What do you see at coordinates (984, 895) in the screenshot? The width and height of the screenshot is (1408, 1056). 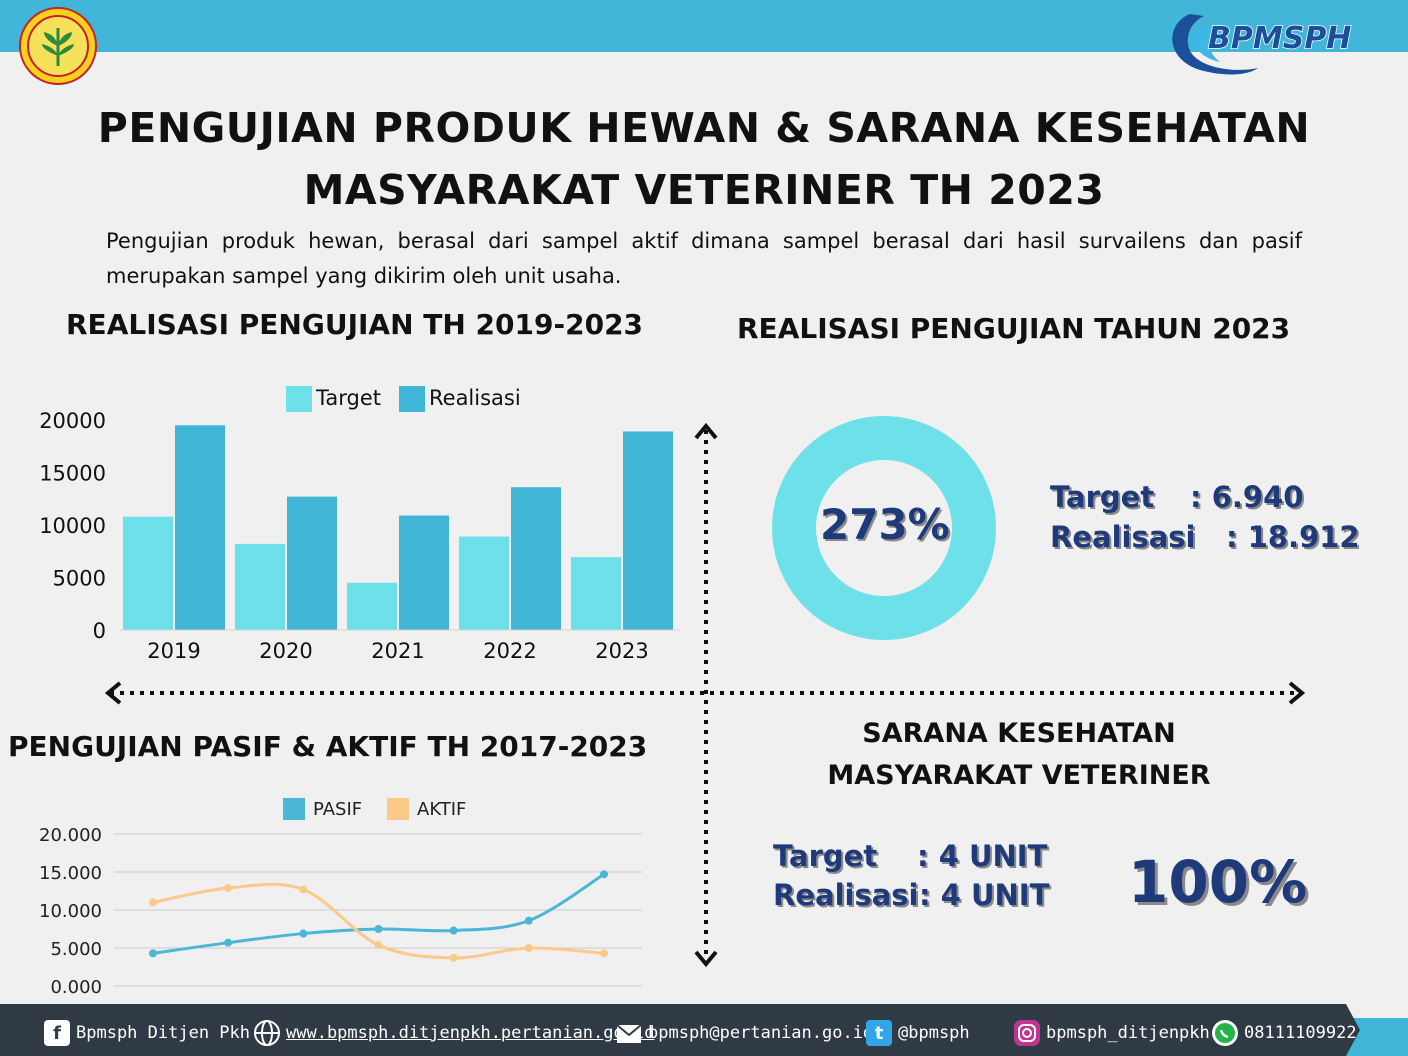 I see `sarana-realisasi-value: : 4 UNIT` at bounding box center [984, 895].